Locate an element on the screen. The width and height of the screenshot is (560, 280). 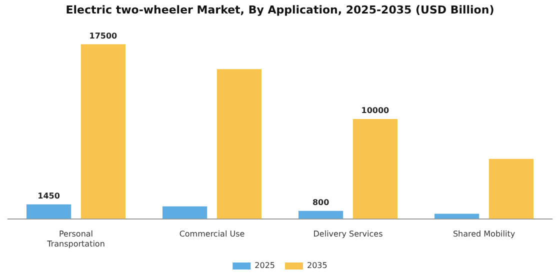
data-label: 10000 is located at coordinates (375, 111).